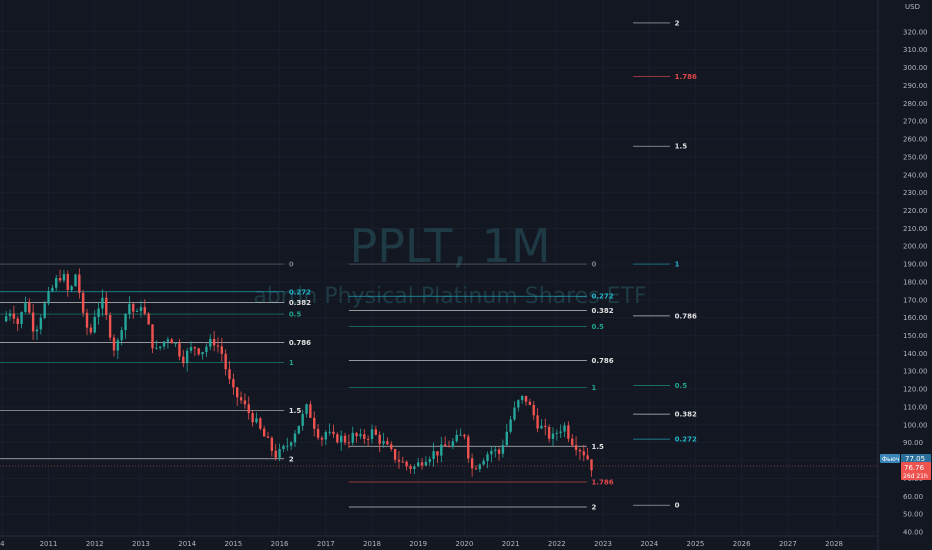  I want to click on y-tick-label: 160.00, so click(915, 318).